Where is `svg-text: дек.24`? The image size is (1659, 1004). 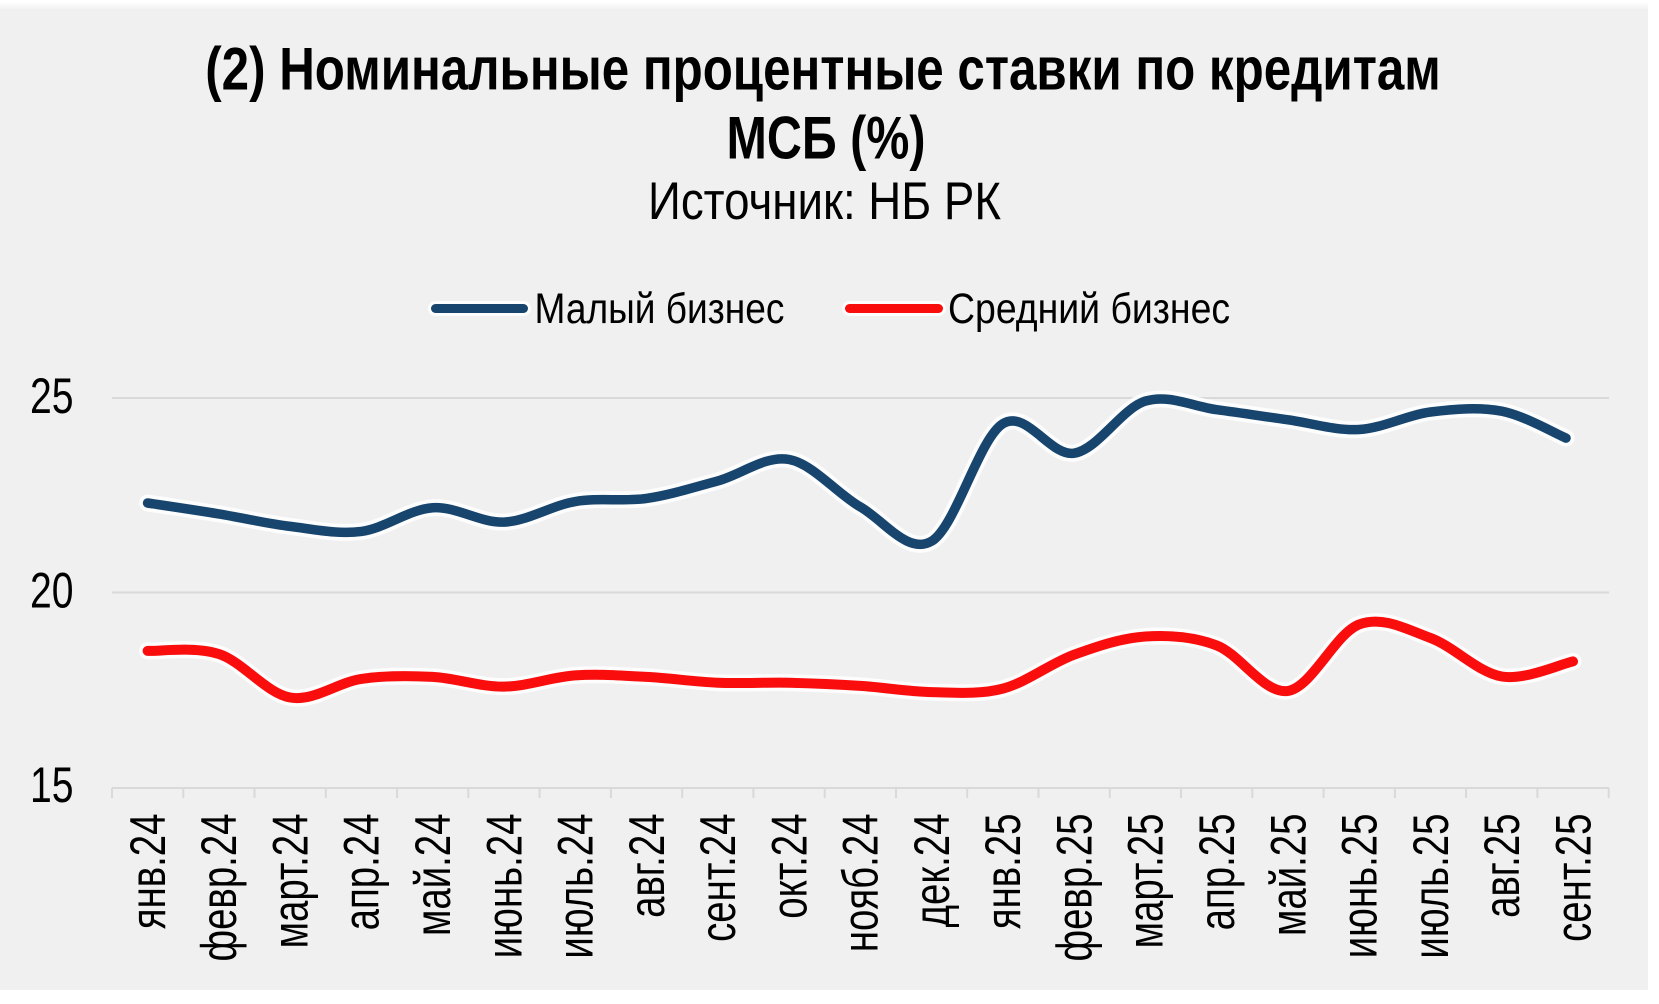
svg-text: дек.24 is located at coordinates (931, 871).